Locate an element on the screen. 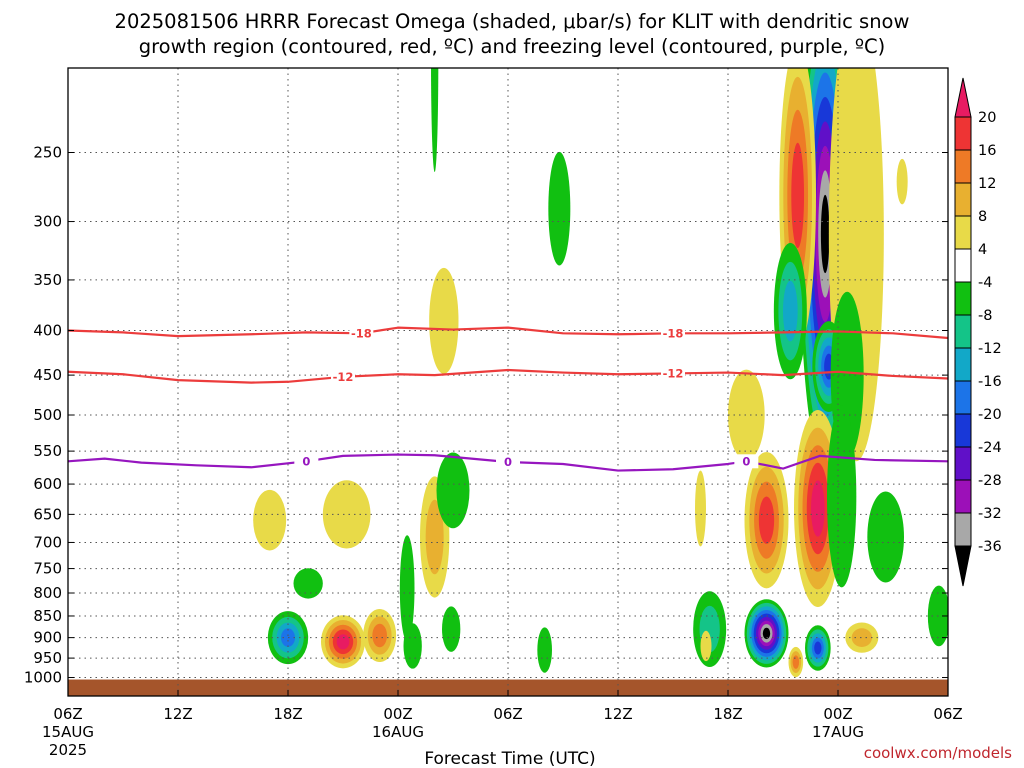 Image resolution: width=1024 pixels, height=768 pixels. x-axis-label: Forecast Time (UTC) is located at coordinates (509, 758).